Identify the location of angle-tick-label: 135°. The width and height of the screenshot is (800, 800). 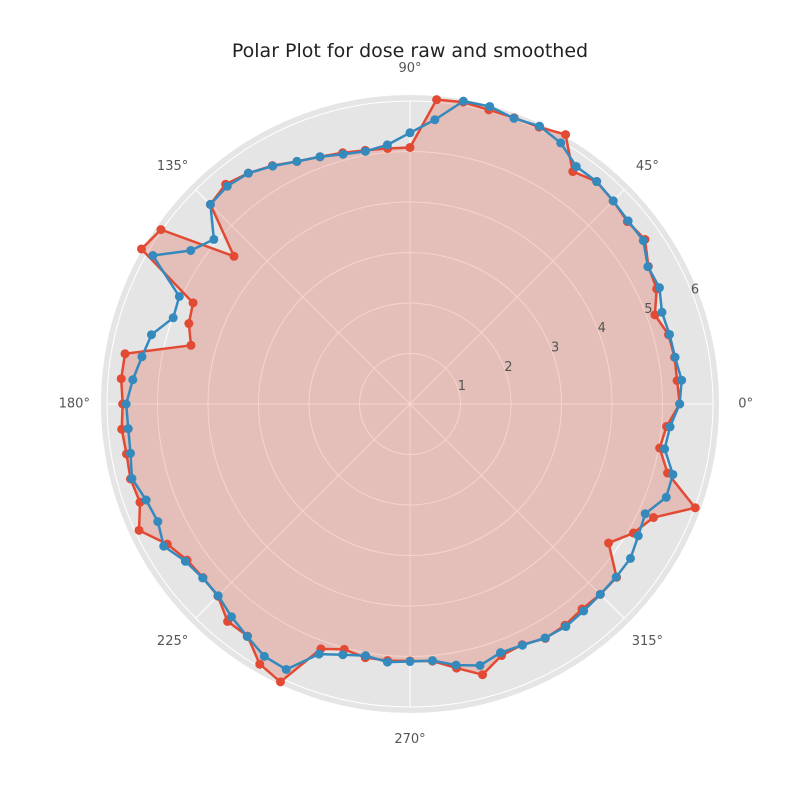
(172, 166).